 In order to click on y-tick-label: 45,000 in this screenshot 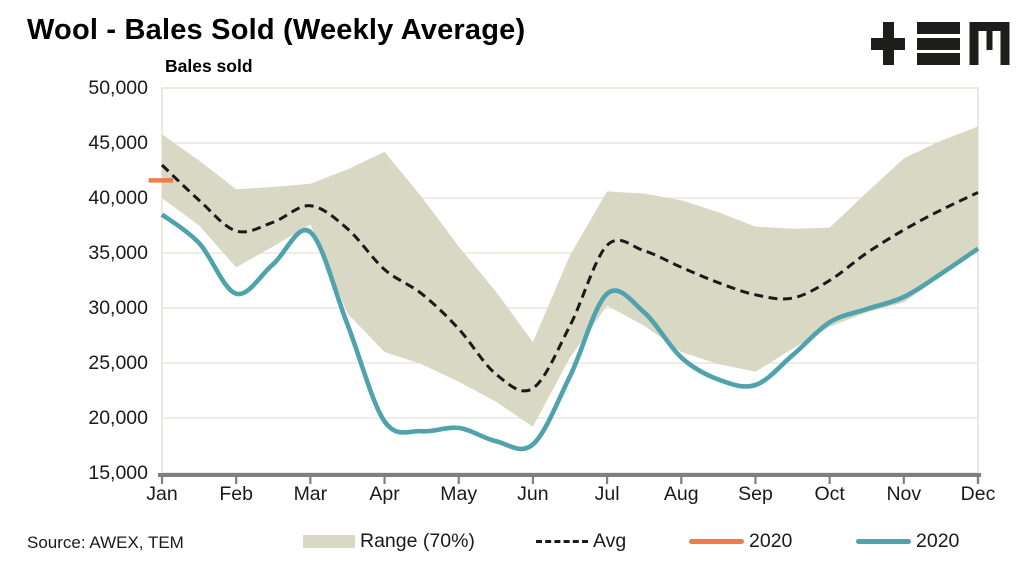, I will do `click(118, 143)`.